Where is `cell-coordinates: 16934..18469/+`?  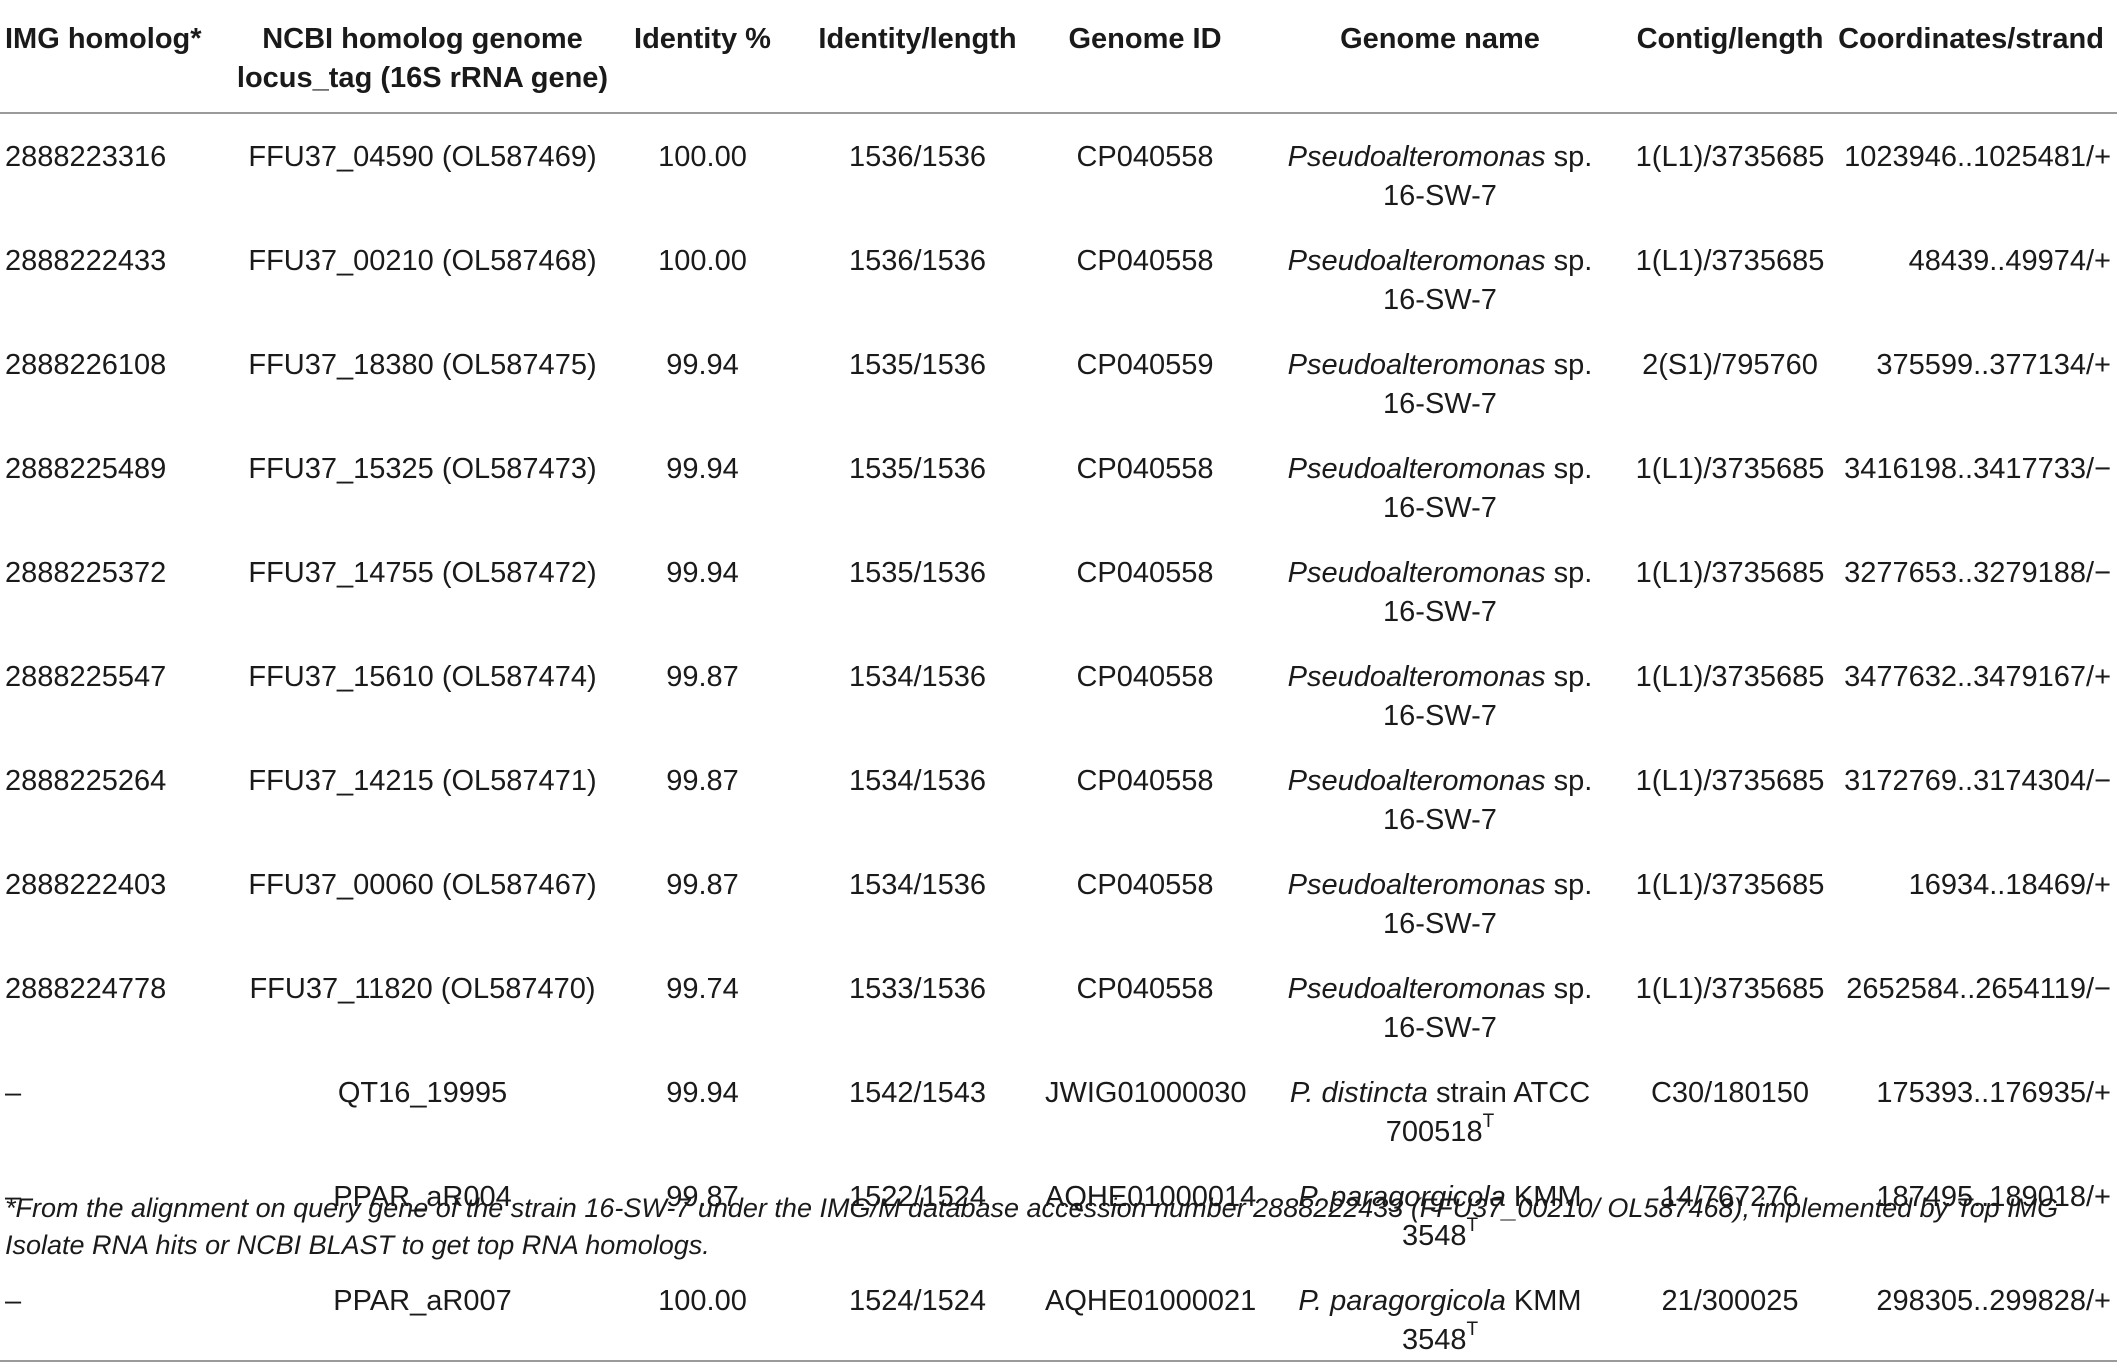
cell-coordinates: 16934..18469/+ is located at coordinates (2009, 885).